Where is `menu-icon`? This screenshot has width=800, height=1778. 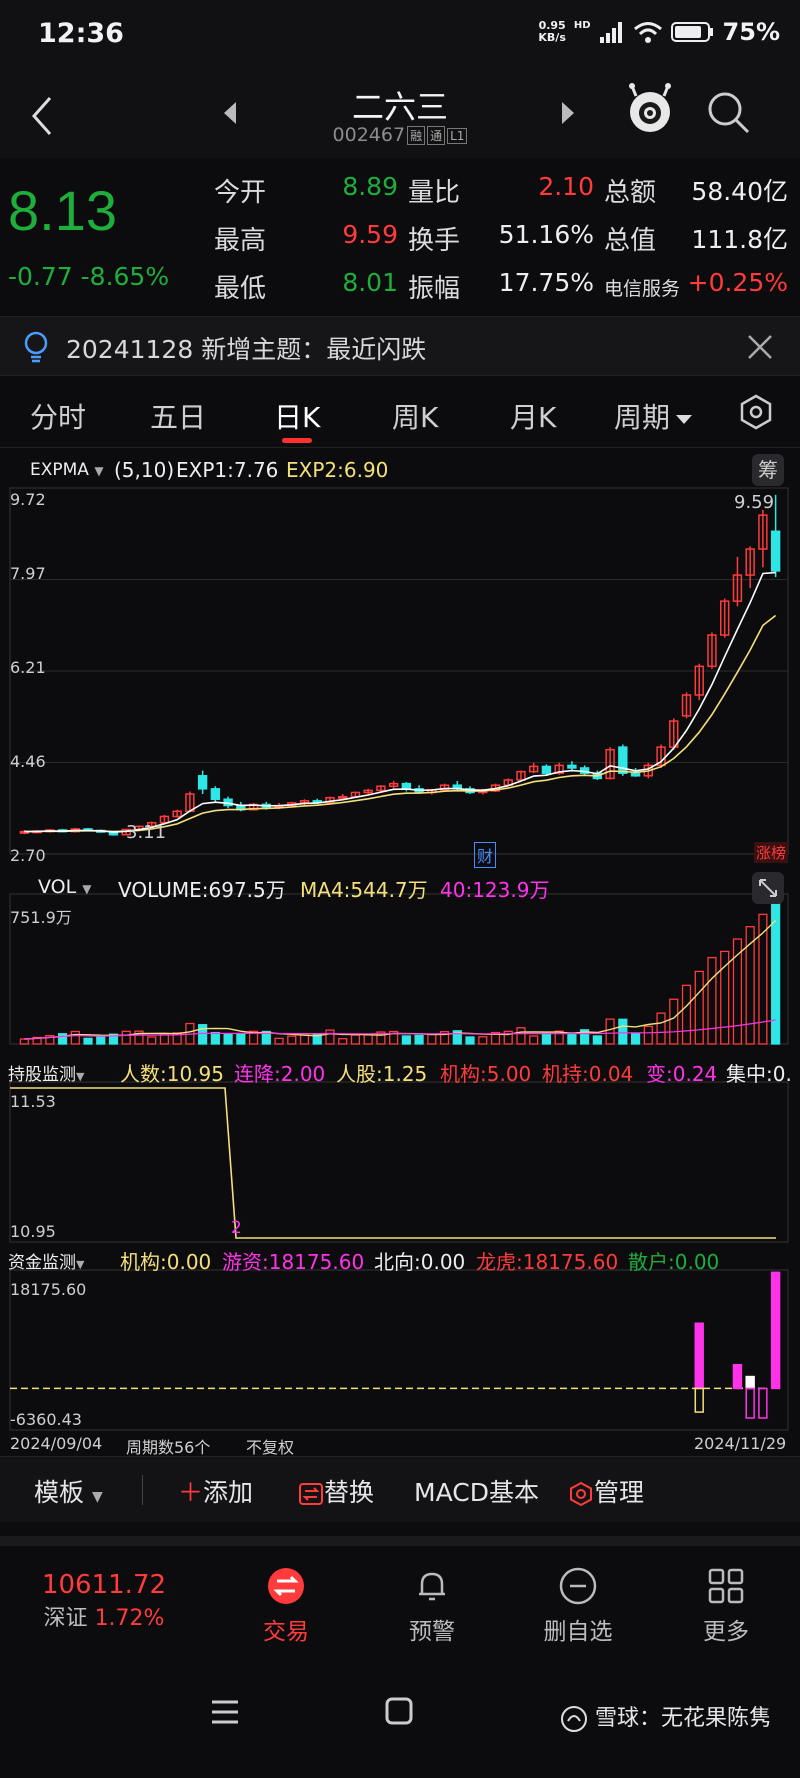 menu-icon is located at coordinates (225, 1712).